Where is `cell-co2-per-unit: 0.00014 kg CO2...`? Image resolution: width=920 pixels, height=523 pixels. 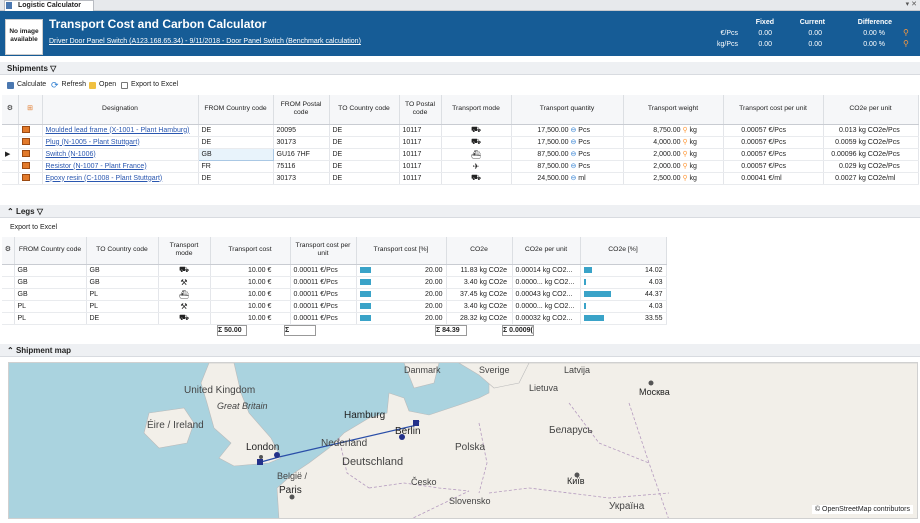 cell-co2-per-unit: 0.00014 kg CO2... is located at coordinates (546, 270).